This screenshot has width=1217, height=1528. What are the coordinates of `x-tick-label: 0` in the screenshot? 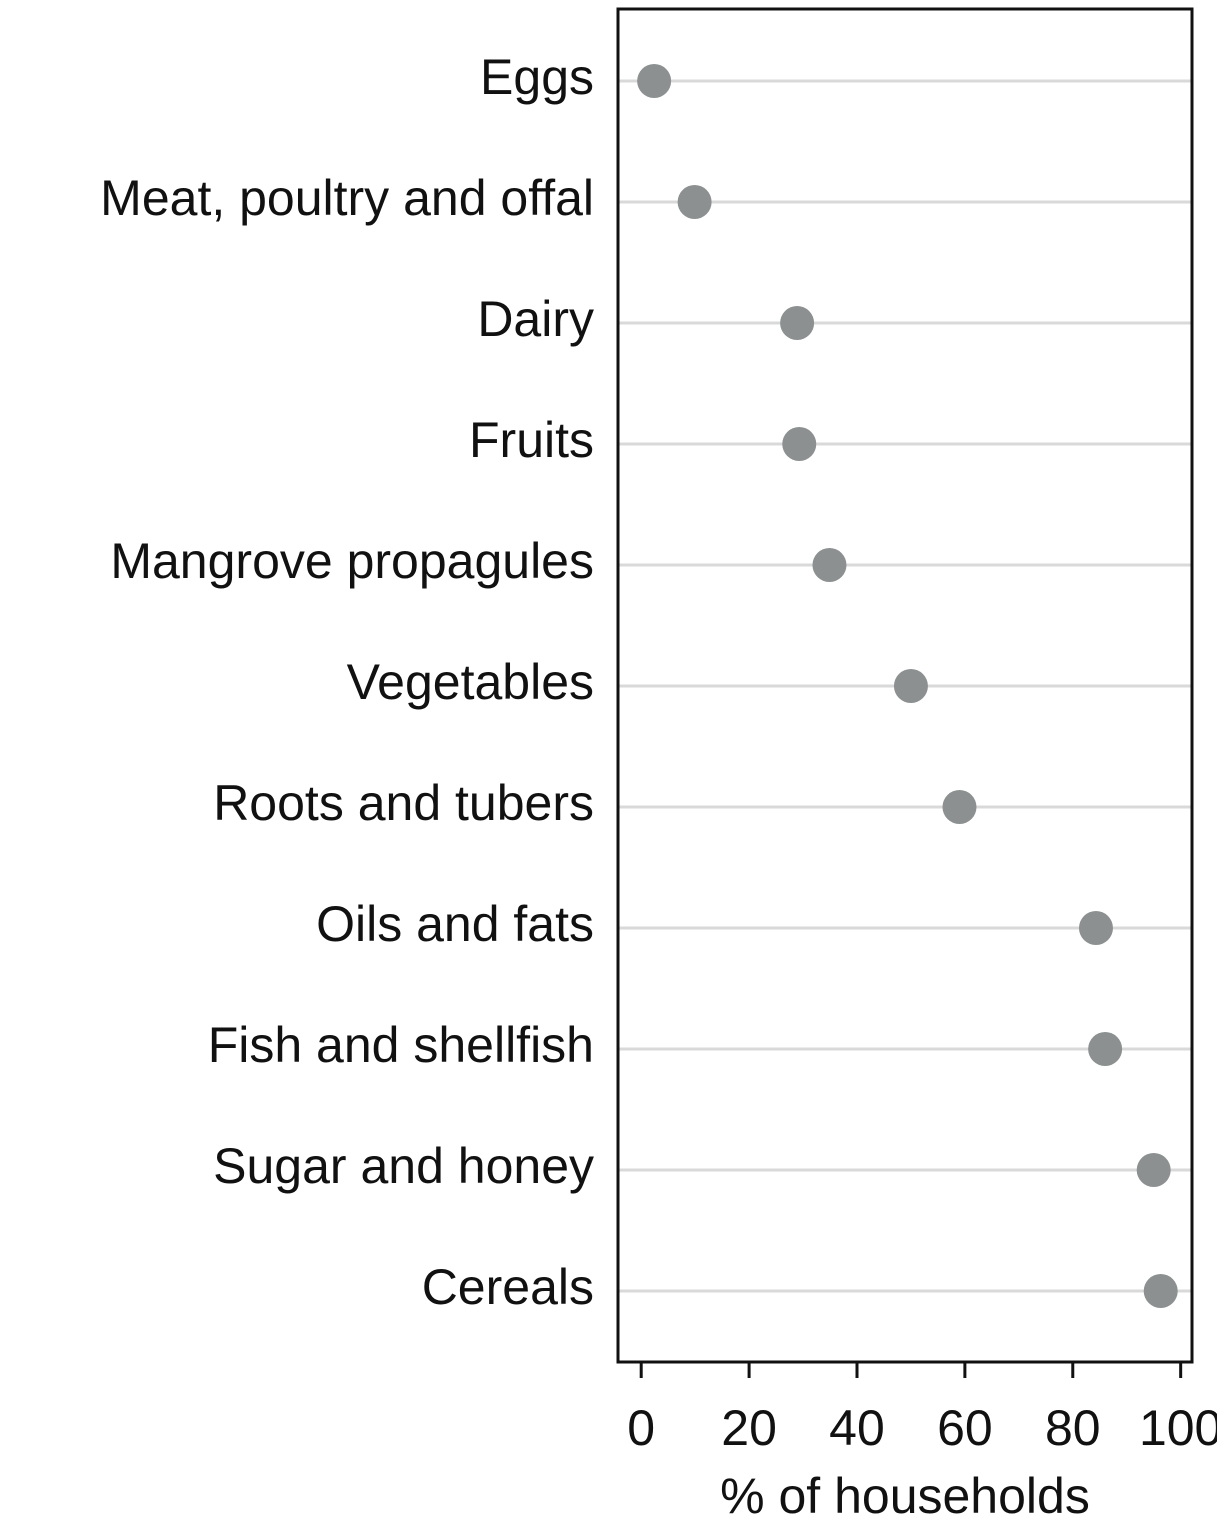 It's located at (641, 1428).